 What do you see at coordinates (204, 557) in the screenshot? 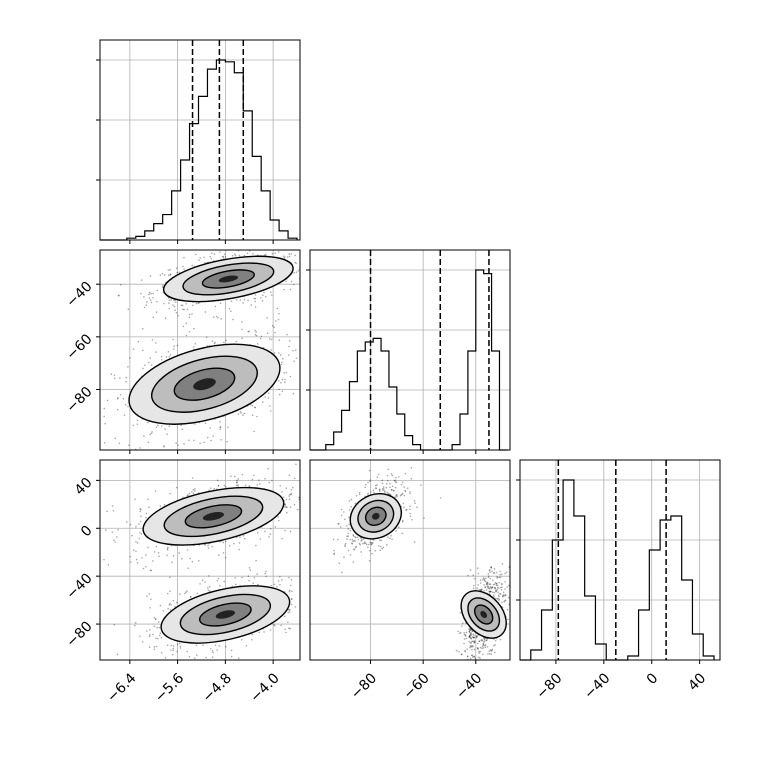
I see `panel-content` at bounding box center [204, 557].